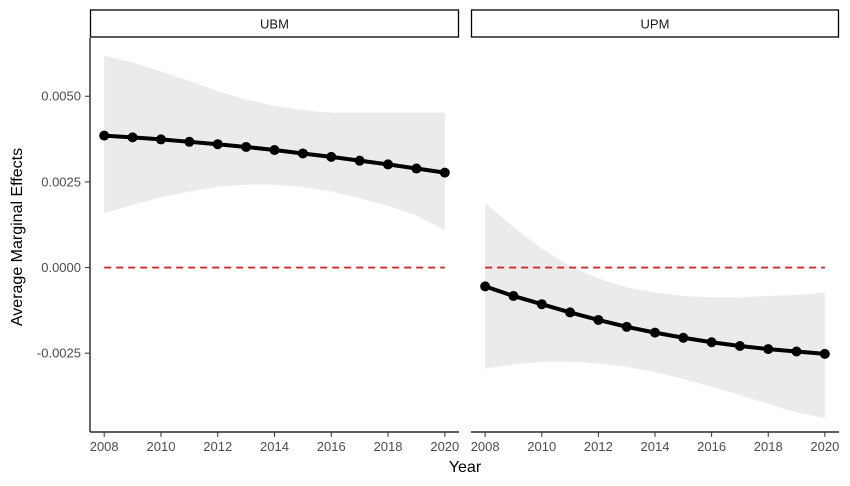 This screenshot has width=850, height=486. Describe the element at coordinates (465, 467) in the screenshot. I see `x-axis-title: Year` at that location.